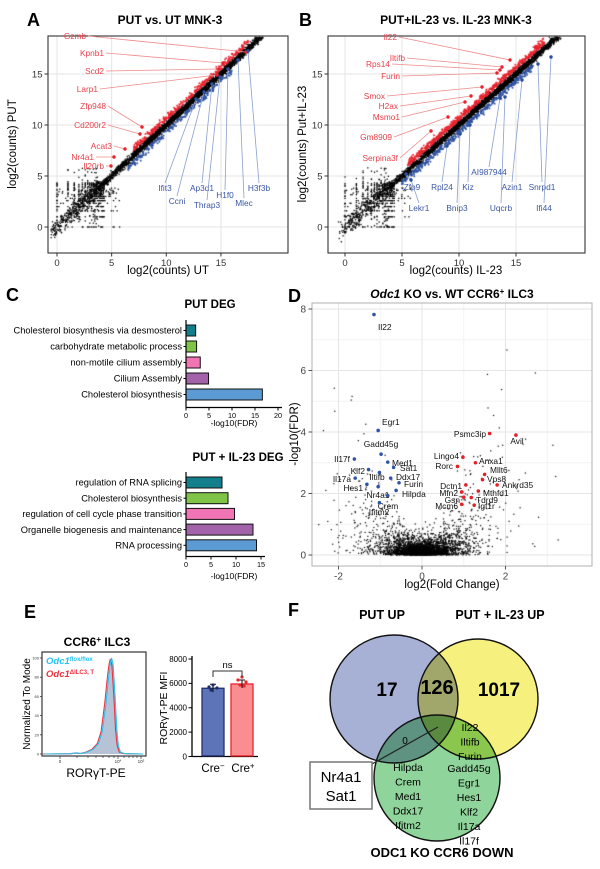 Image resolution: width=600 pixels, height=869 pixels. I want to click on gene-label: Mllt6, so click(499, 470).